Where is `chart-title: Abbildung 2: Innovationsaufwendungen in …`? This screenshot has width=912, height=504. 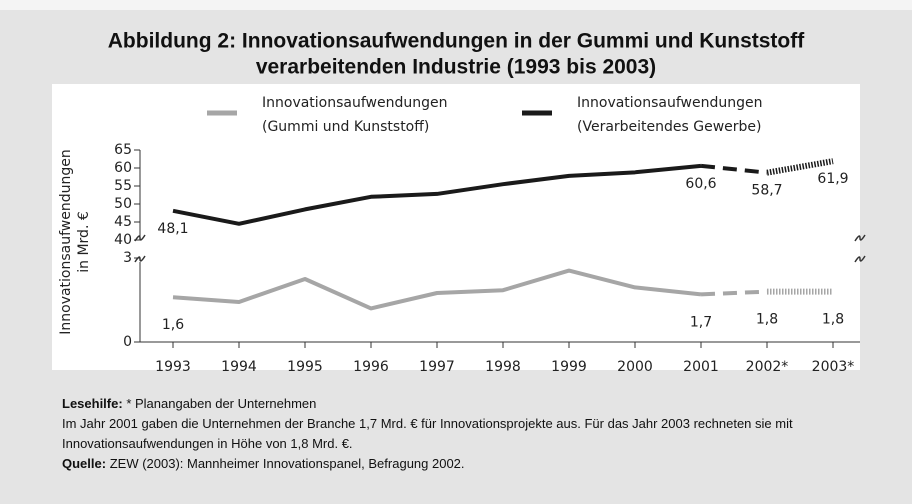 chart-title: Abbildung 2: Innovationsaufwendungen in … is located at coordinates (456, 41).